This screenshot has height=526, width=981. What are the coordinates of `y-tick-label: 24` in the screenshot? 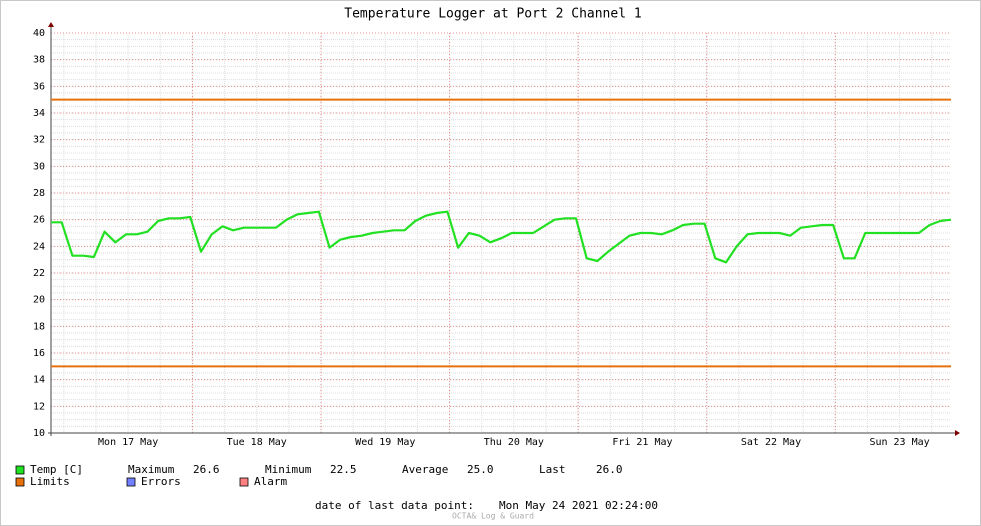 It's located at (39, 246).